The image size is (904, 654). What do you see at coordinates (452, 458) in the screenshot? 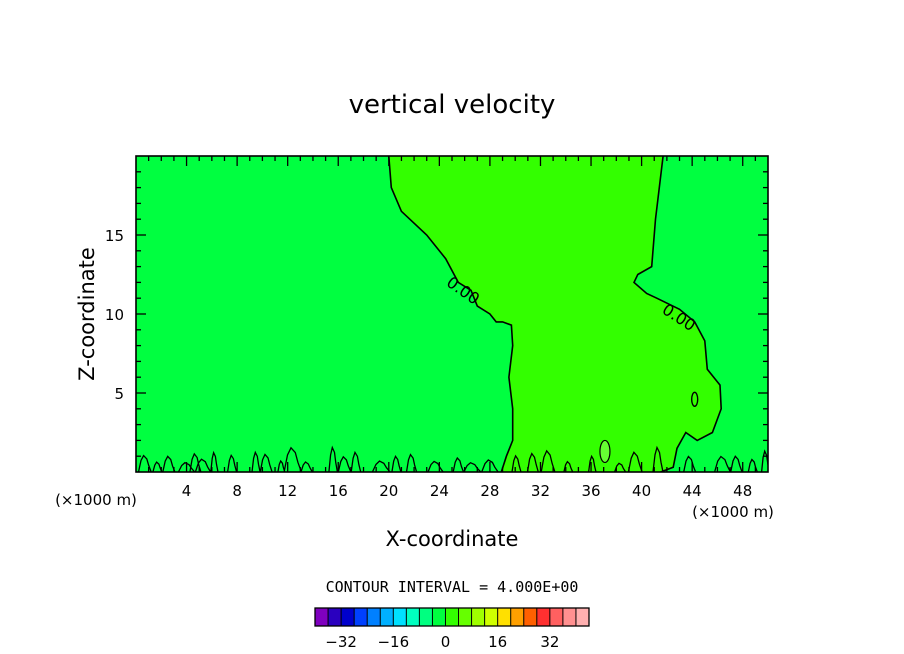
I see `near-surface-contours` at bounding box center [452, 458].